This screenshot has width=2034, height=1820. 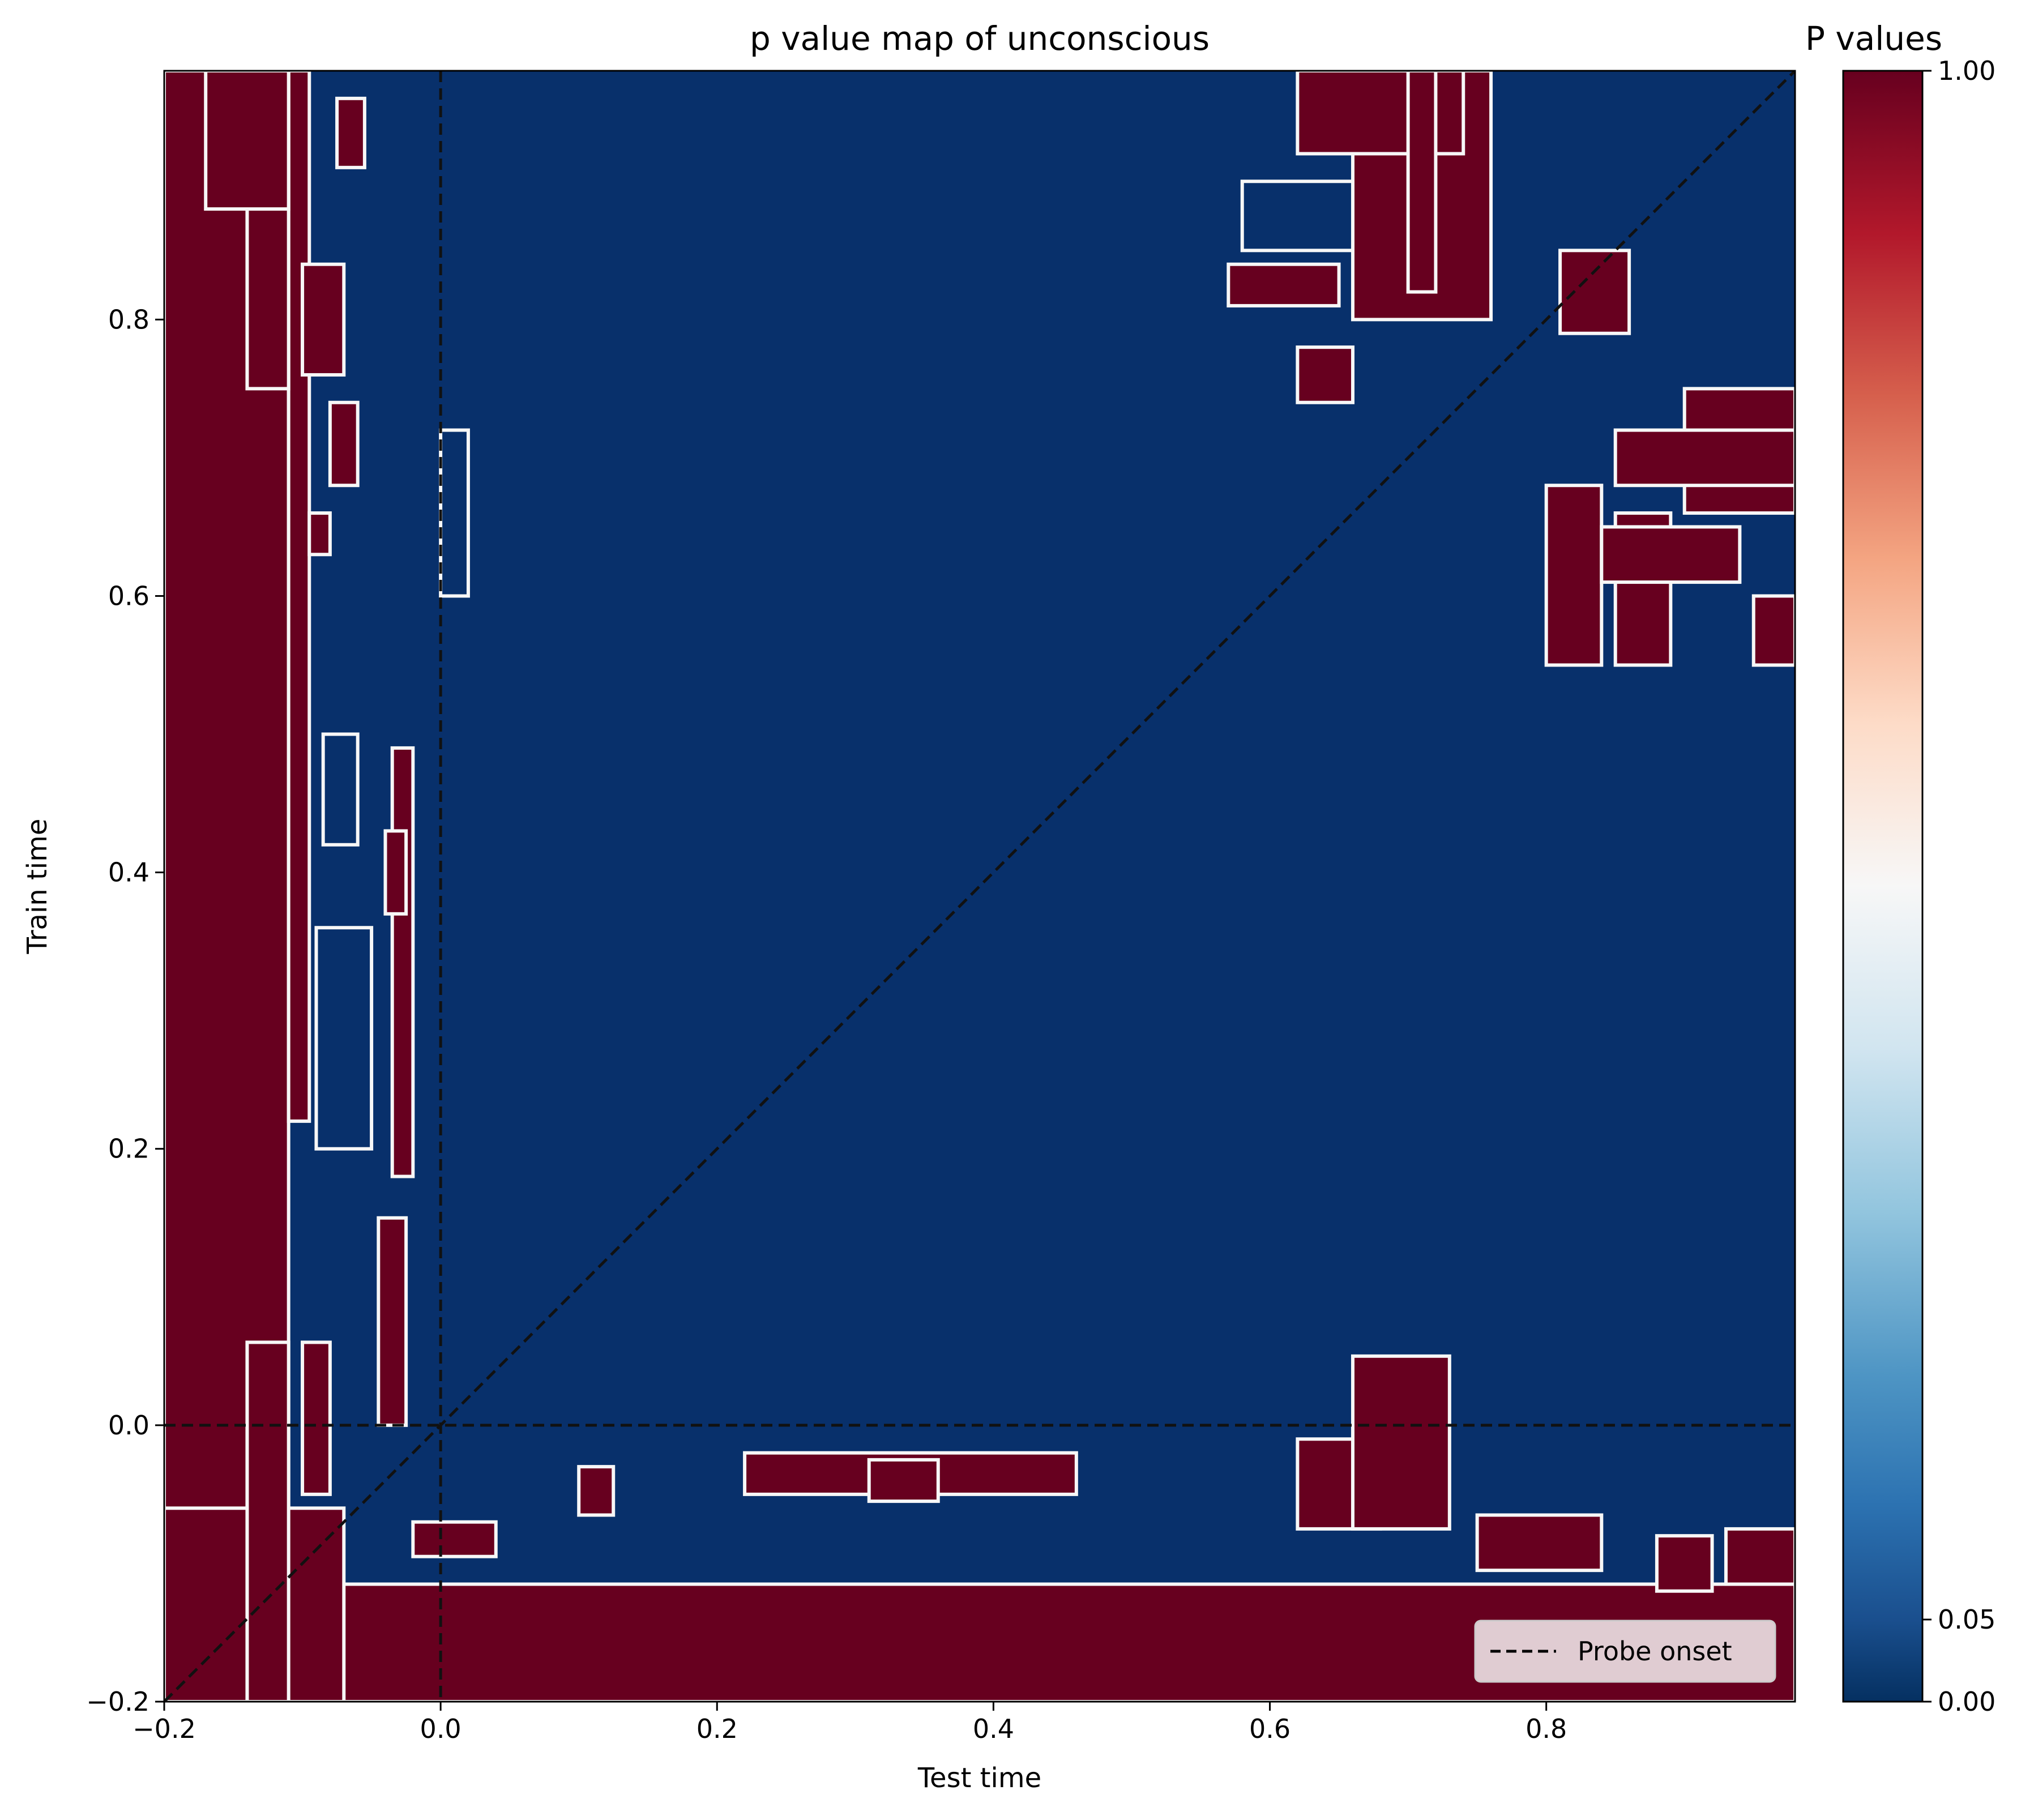 I want to click on legend: Probe onset, so click(x=1625, y=1651).